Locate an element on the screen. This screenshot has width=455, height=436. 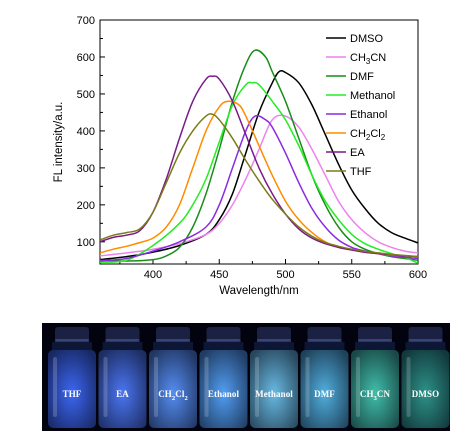
y-tick-label: 500 is located at coordinates (86, 95).